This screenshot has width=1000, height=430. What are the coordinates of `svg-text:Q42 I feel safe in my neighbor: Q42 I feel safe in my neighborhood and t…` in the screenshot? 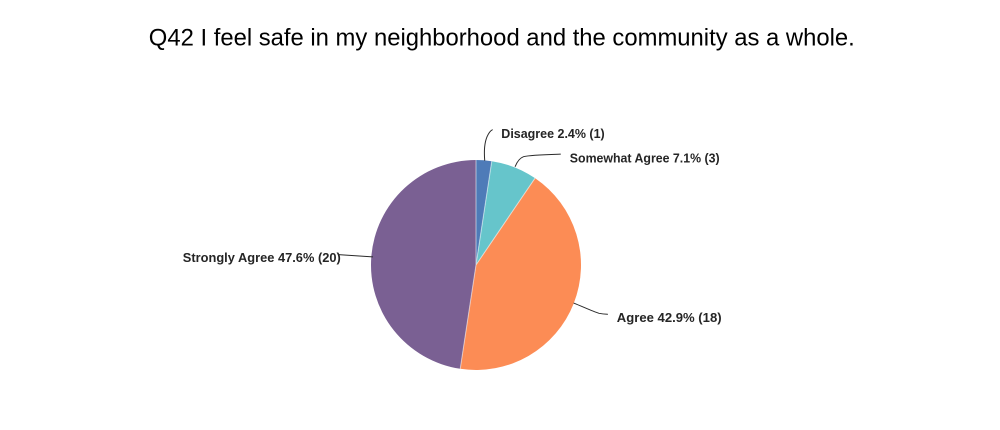 It's located at (502, 38).